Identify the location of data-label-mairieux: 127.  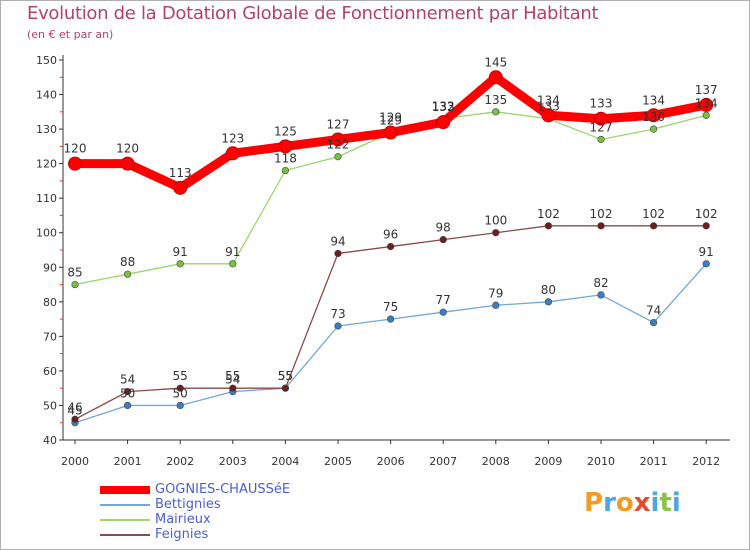
(601, 127).